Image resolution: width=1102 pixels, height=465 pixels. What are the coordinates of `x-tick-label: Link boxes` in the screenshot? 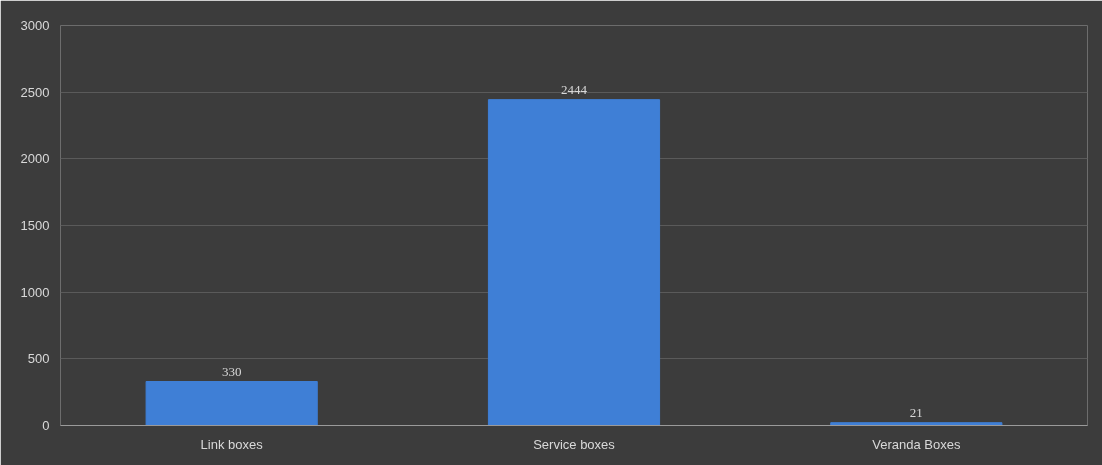 It's located at (232, 444).